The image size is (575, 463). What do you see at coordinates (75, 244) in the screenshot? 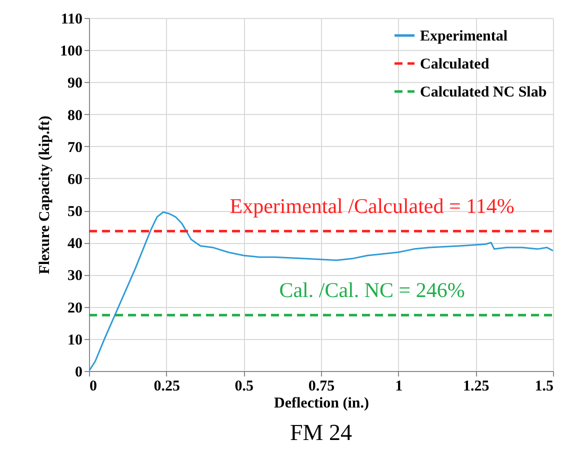
I see `y-tick-label: 40` at bounding box center [75, 244].